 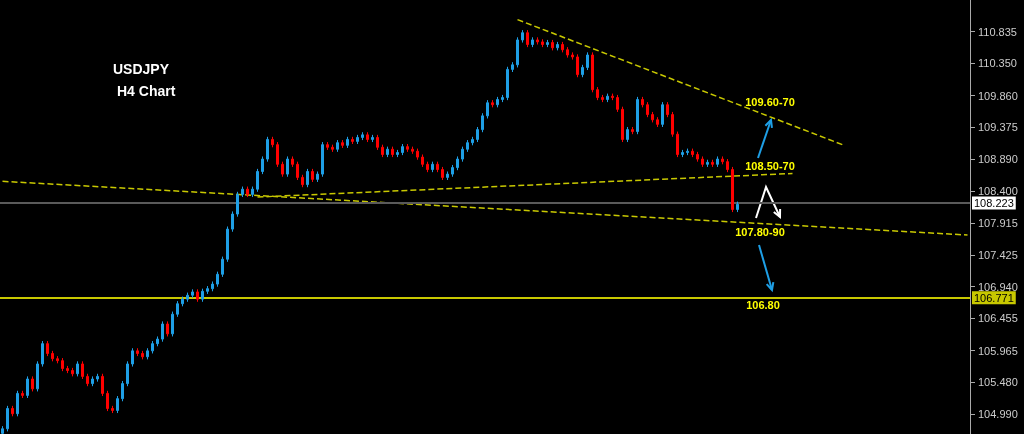 What do you see at coordinates (998, 159) in the screenshot?
I see `y-tick-label: 108.890` at bounding box center [998, 159].